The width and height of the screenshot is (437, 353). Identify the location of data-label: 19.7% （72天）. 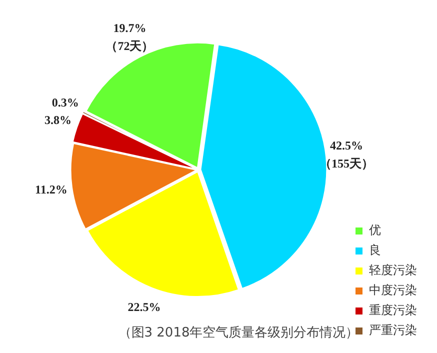
(130, 36).